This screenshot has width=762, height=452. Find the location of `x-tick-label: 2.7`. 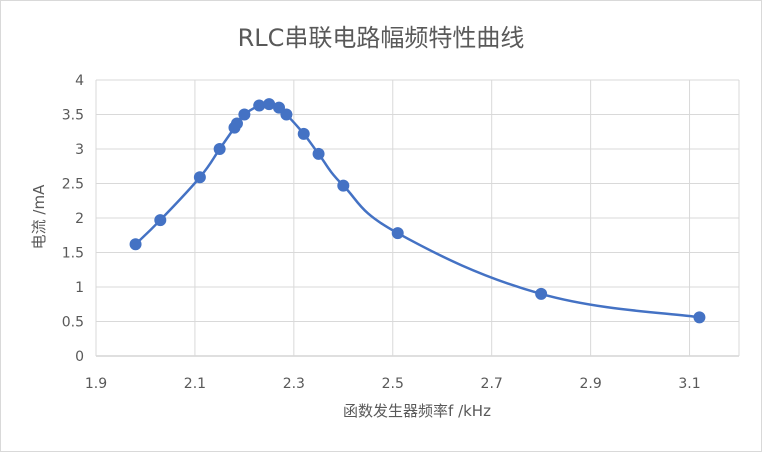

x-tick-label: 2.7 is located at coordinates (492, 384).